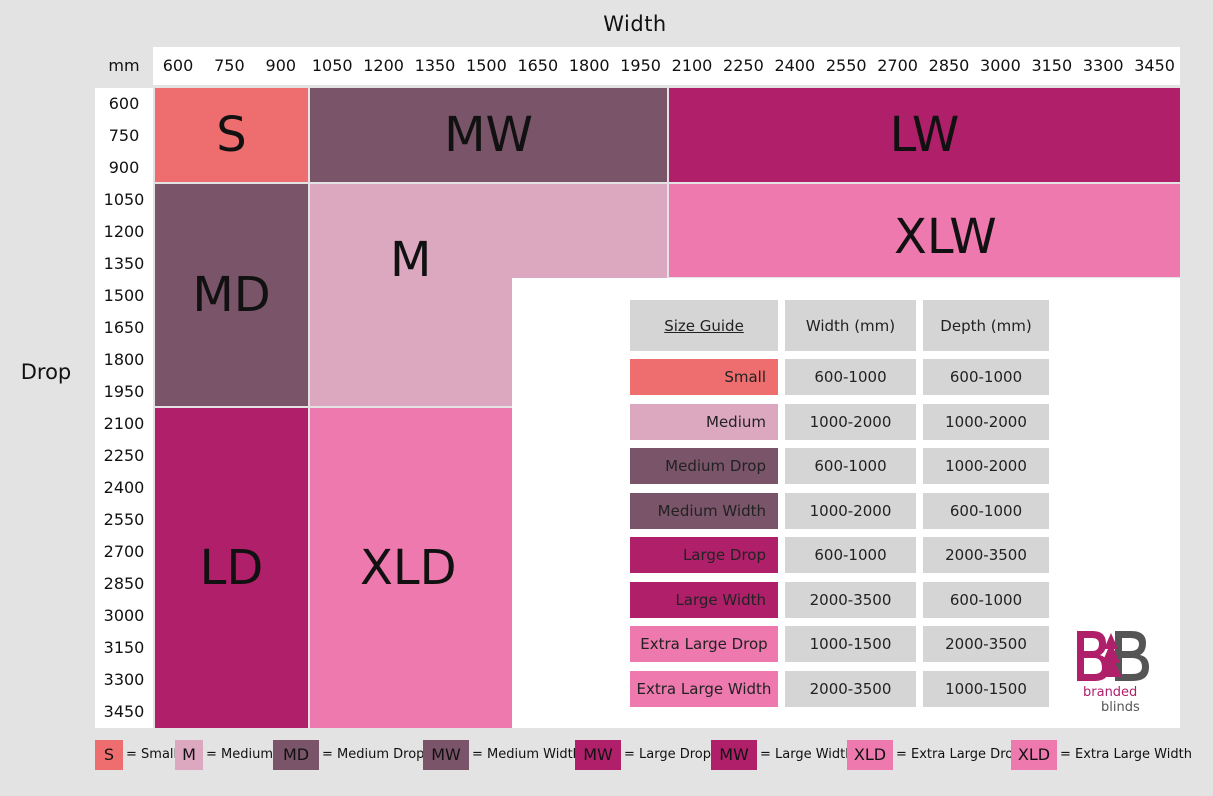 The width and height of the screenshot is (1213, 796). Describe the element at coordinates (124, 423) in the screenshot. I see `drop-tick: 2100` at that location.